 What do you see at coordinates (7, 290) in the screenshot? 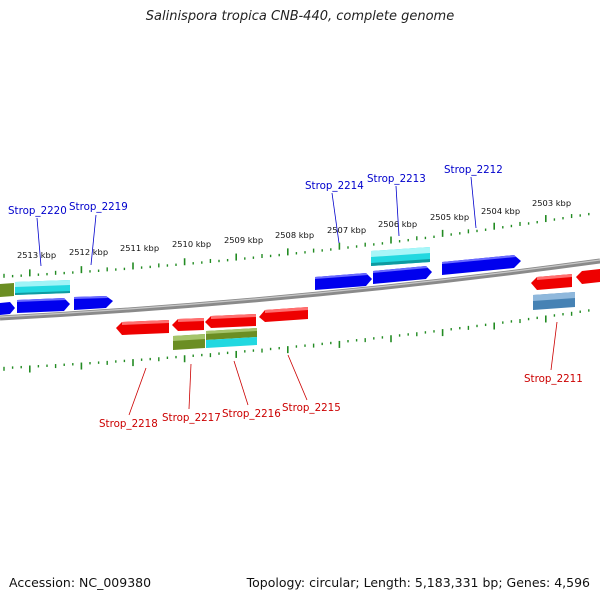
I see `gene-feature-olive` at bounding box center [7, 290].